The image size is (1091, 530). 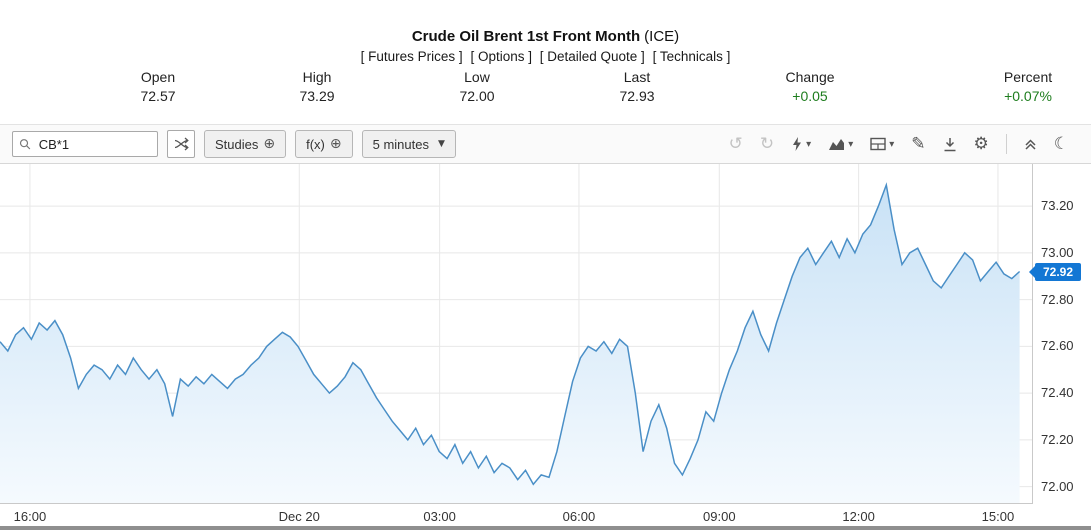 What do you see at coordinates (1028, 96) in the screenshot?
I see `percent-value: +0.07%` at bounding box center [1028, 96].